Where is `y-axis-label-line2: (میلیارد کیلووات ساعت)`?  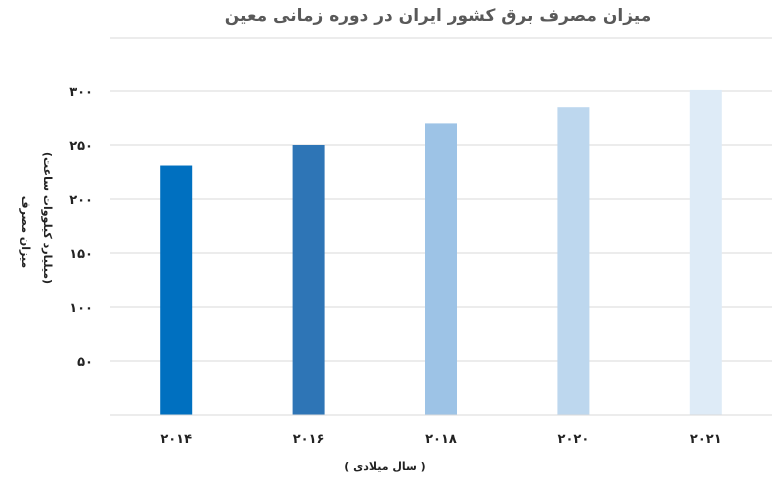 y-axis-label-line2: (میلیارد کیلووات ساعت) is located at coordinates (47, 218).